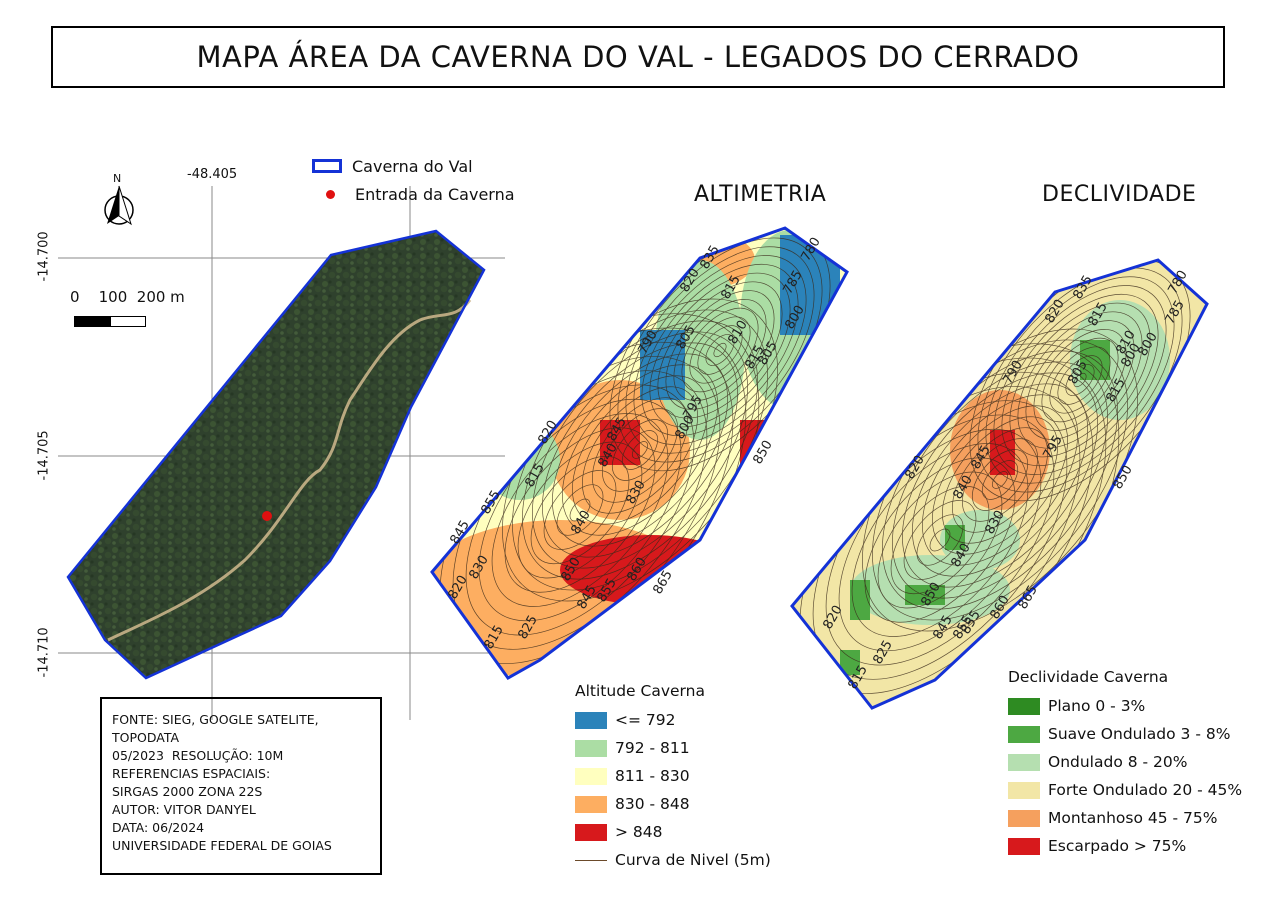 This screenshot has width=1280, height=905. What do you see at coordinates (1118, 762) in the screenshot?
I see `legend-label: Ondulado 8 - 20%` at bounding box center [1118, 762].